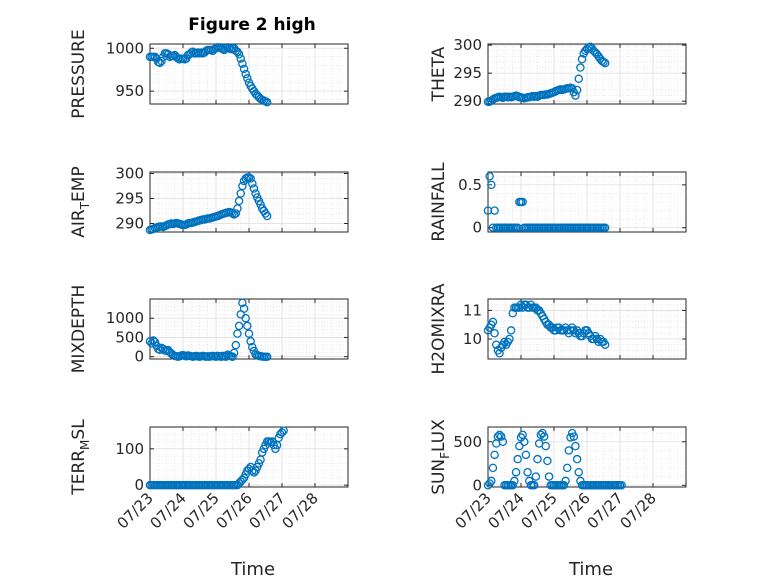 Image resolution: width=778 pixels, height=583 pixels. What do you see at coordinates (472, 310) in the screenshot?
I see `y-tick-label: 11` at bounding box center [472, 310].